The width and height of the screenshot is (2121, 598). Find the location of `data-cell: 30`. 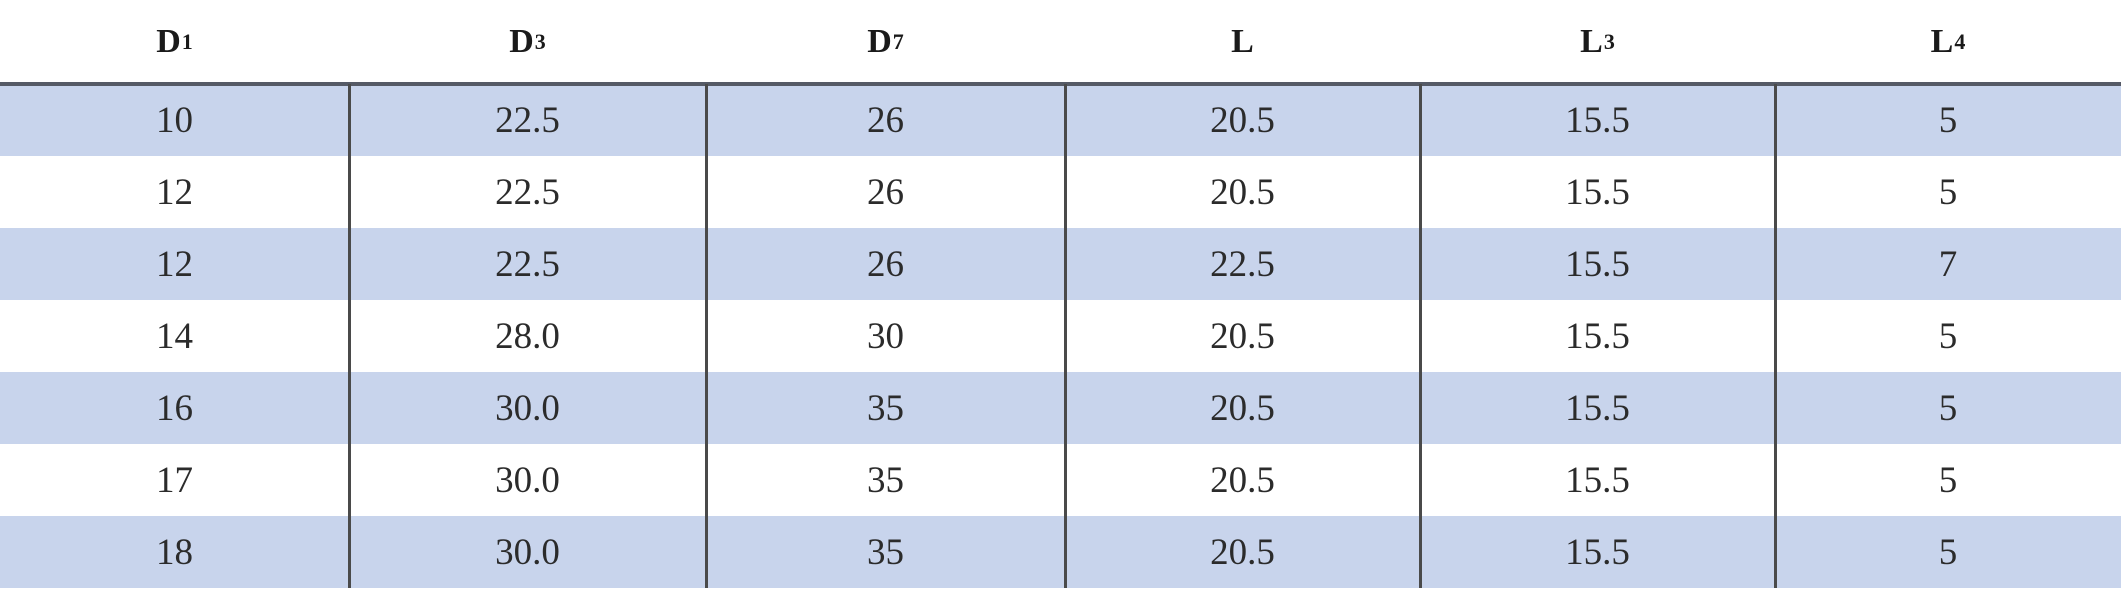

data-cell: 30 is located at coordinates (885, 336).